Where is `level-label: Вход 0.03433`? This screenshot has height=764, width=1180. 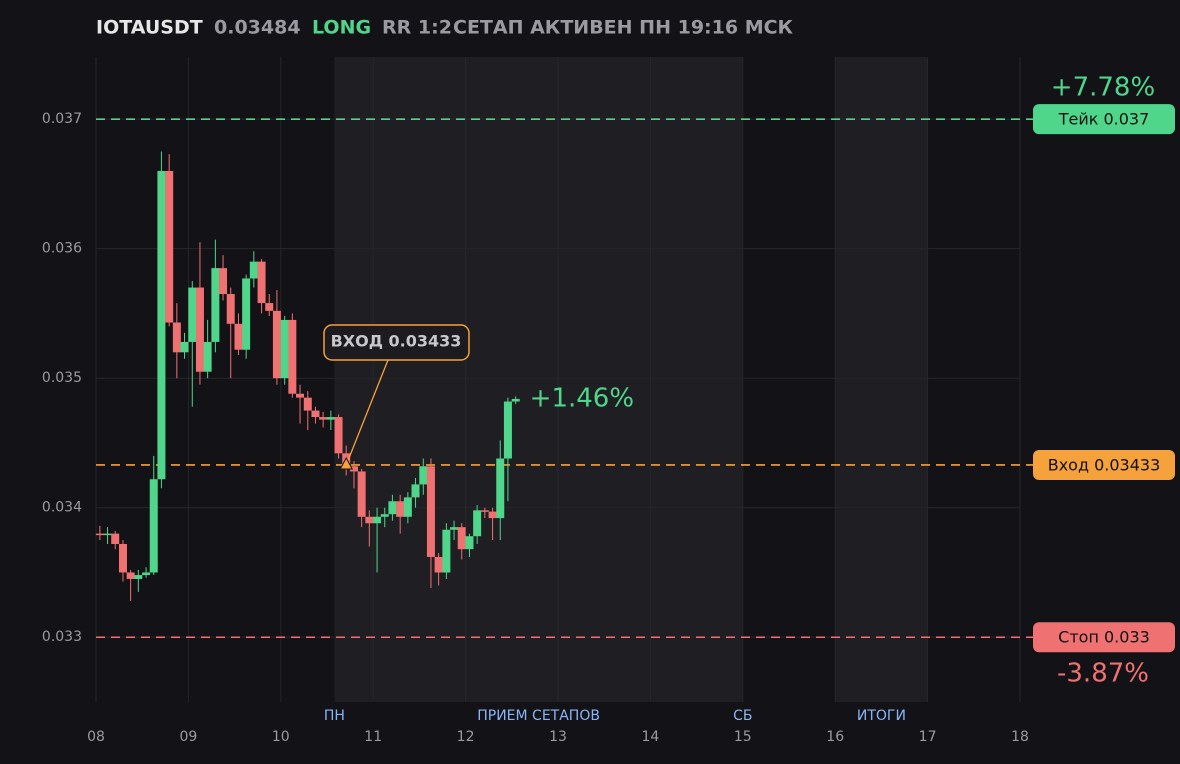
level-label: Вход 0.03433 is located at coordinates (1104, 464).